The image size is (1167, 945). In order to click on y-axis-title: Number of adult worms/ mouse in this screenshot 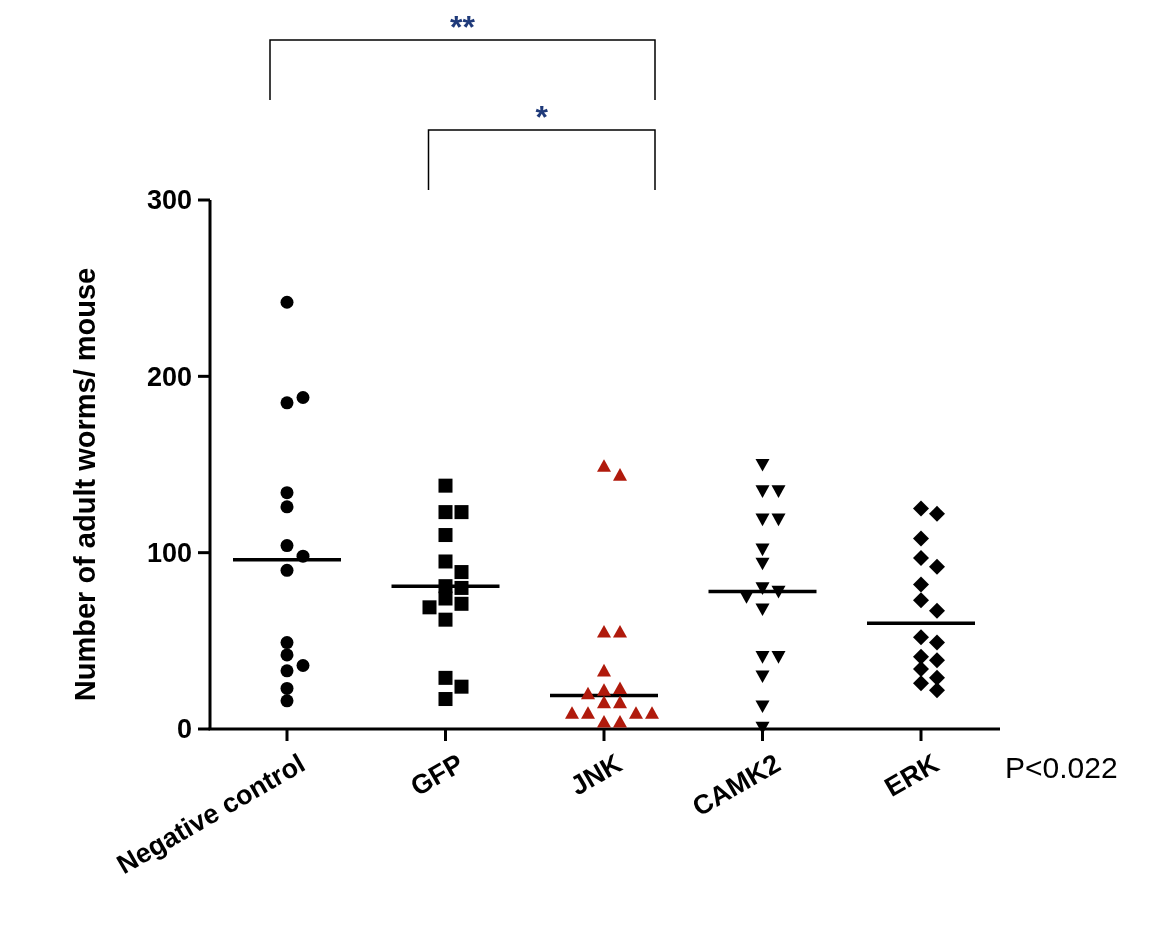, I will do `click(85, 484)`.